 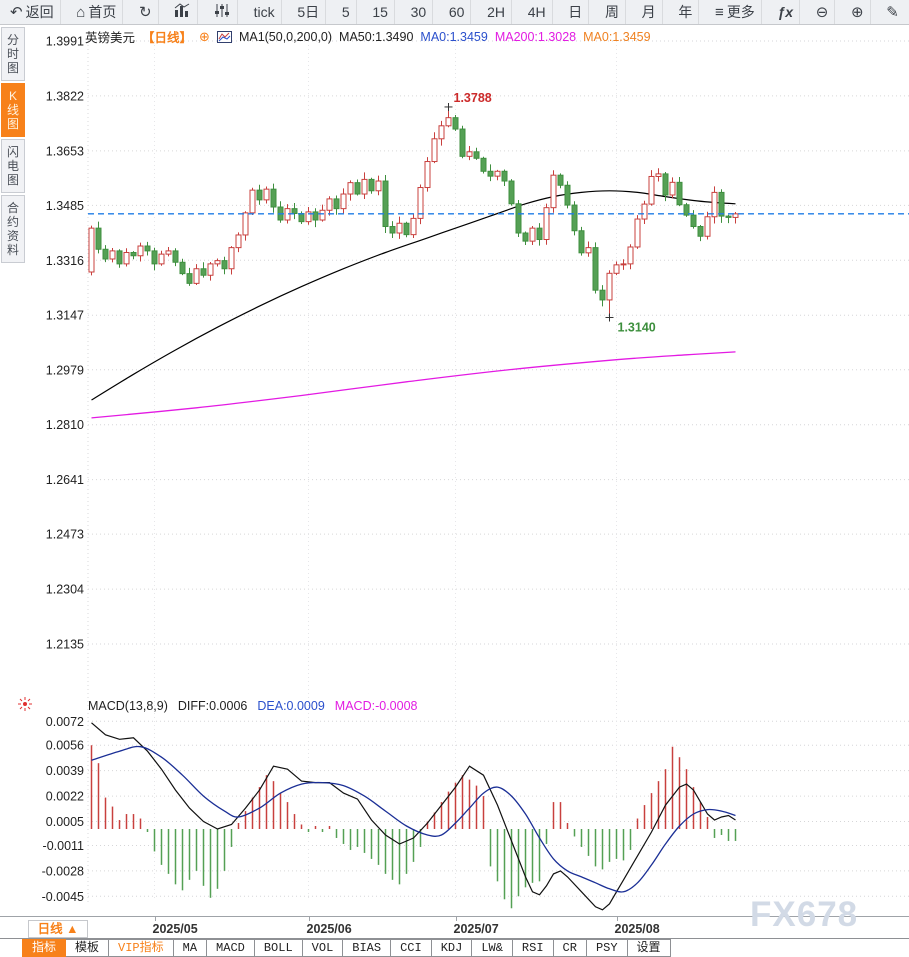 I want to click on macd-diff-value: DIFF:0.0006, so click(x=212, y=706).